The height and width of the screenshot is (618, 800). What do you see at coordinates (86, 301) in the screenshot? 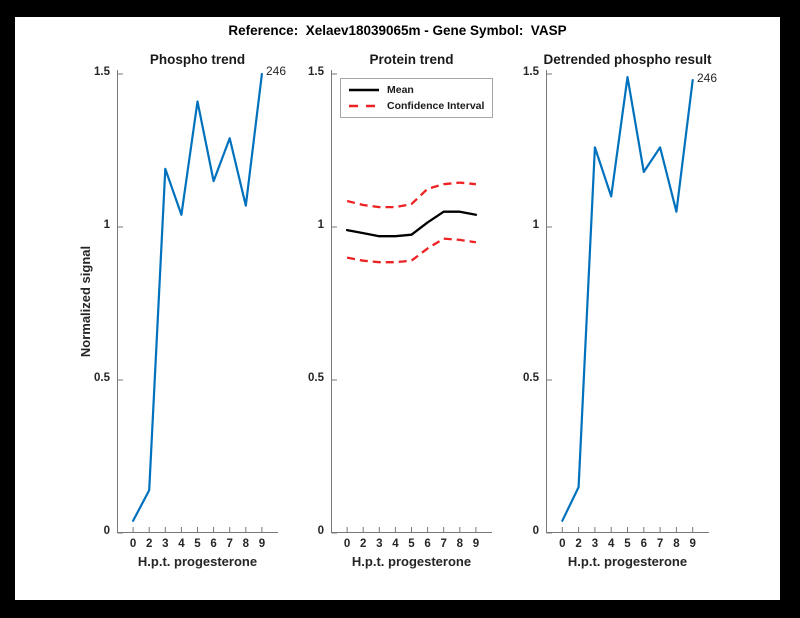
I see `y-axis-label: Normalized signal` at bounding box center [86, 301].